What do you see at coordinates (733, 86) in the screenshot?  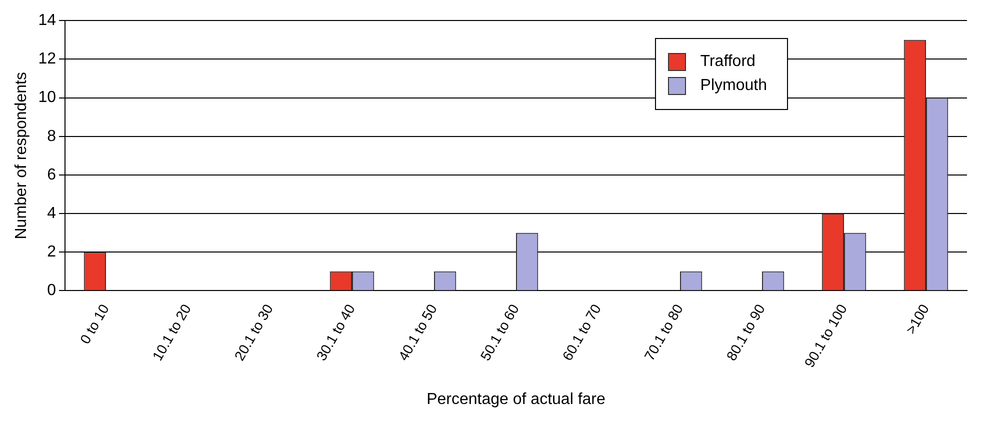 I see `legend-label: Plymouth` at bounding box center [733, 86].